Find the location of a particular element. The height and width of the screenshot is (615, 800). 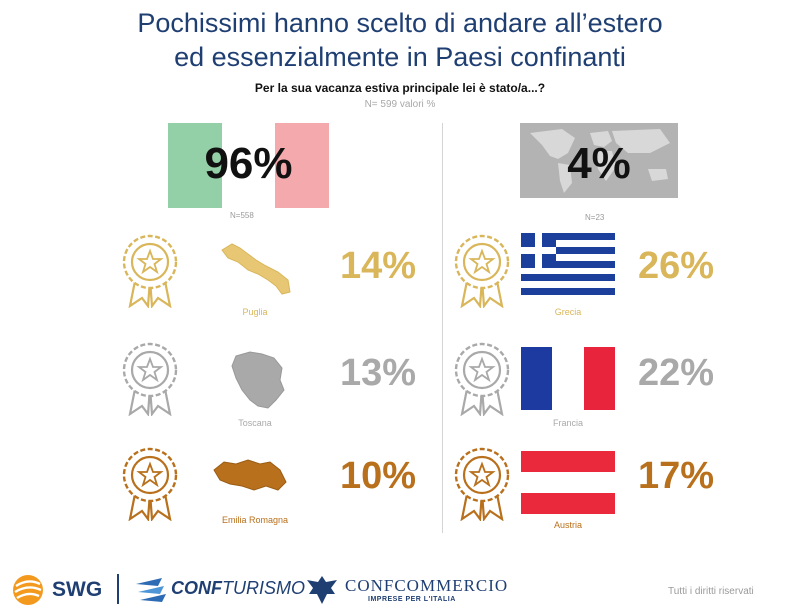

sample-size: N= 599 valori % is located at coordinates (400, 104).